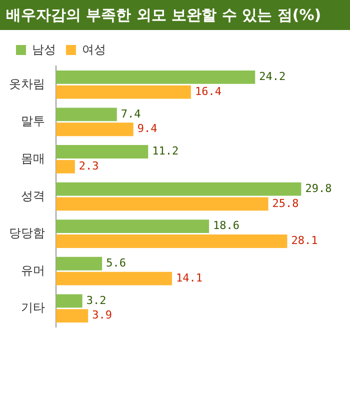 This screenshot has height=400, width=350. I want to click on data-label: 25.8, so click(285, 203).